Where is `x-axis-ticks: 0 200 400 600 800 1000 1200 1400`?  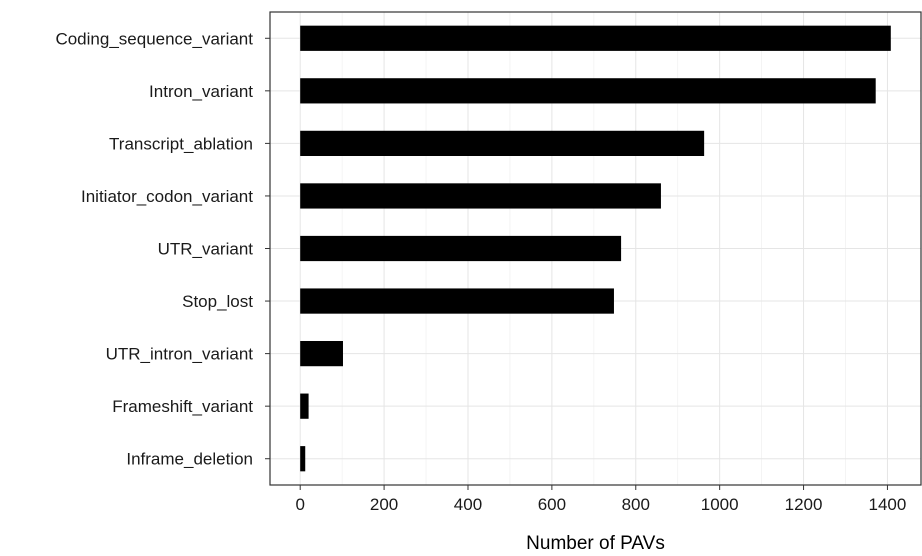
x-axis-ticks: 0 200 400 600 800 1000 1200 1400 is located at coordinates (600, 499).